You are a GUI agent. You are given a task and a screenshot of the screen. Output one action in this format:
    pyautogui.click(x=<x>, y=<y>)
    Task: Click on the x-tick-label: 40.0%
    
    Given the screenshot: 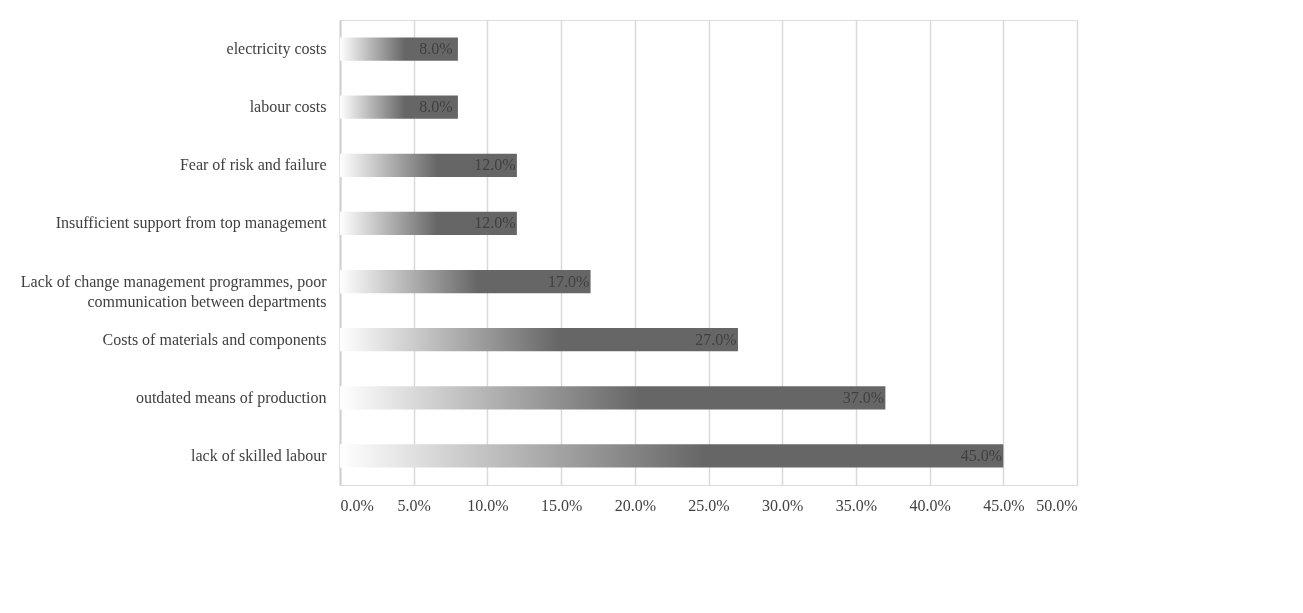 What is the action you would take?
    pyautogui.click(x=930, y=505)
    